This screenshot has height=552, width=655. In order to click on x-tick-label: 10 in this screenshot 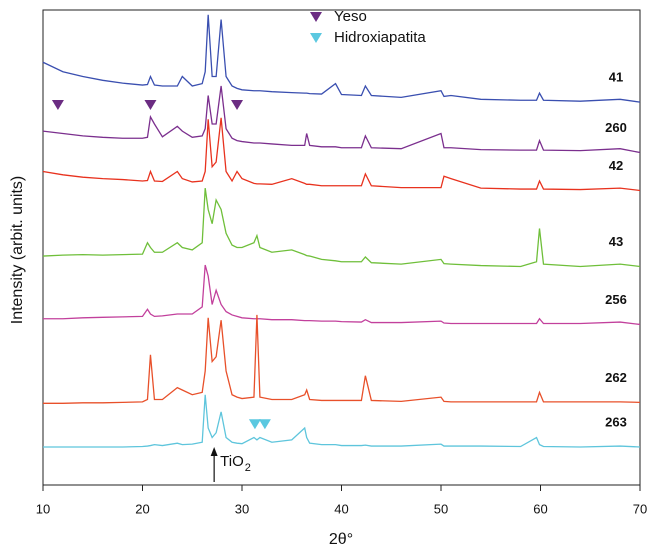, I will do `click(43, 508)`.